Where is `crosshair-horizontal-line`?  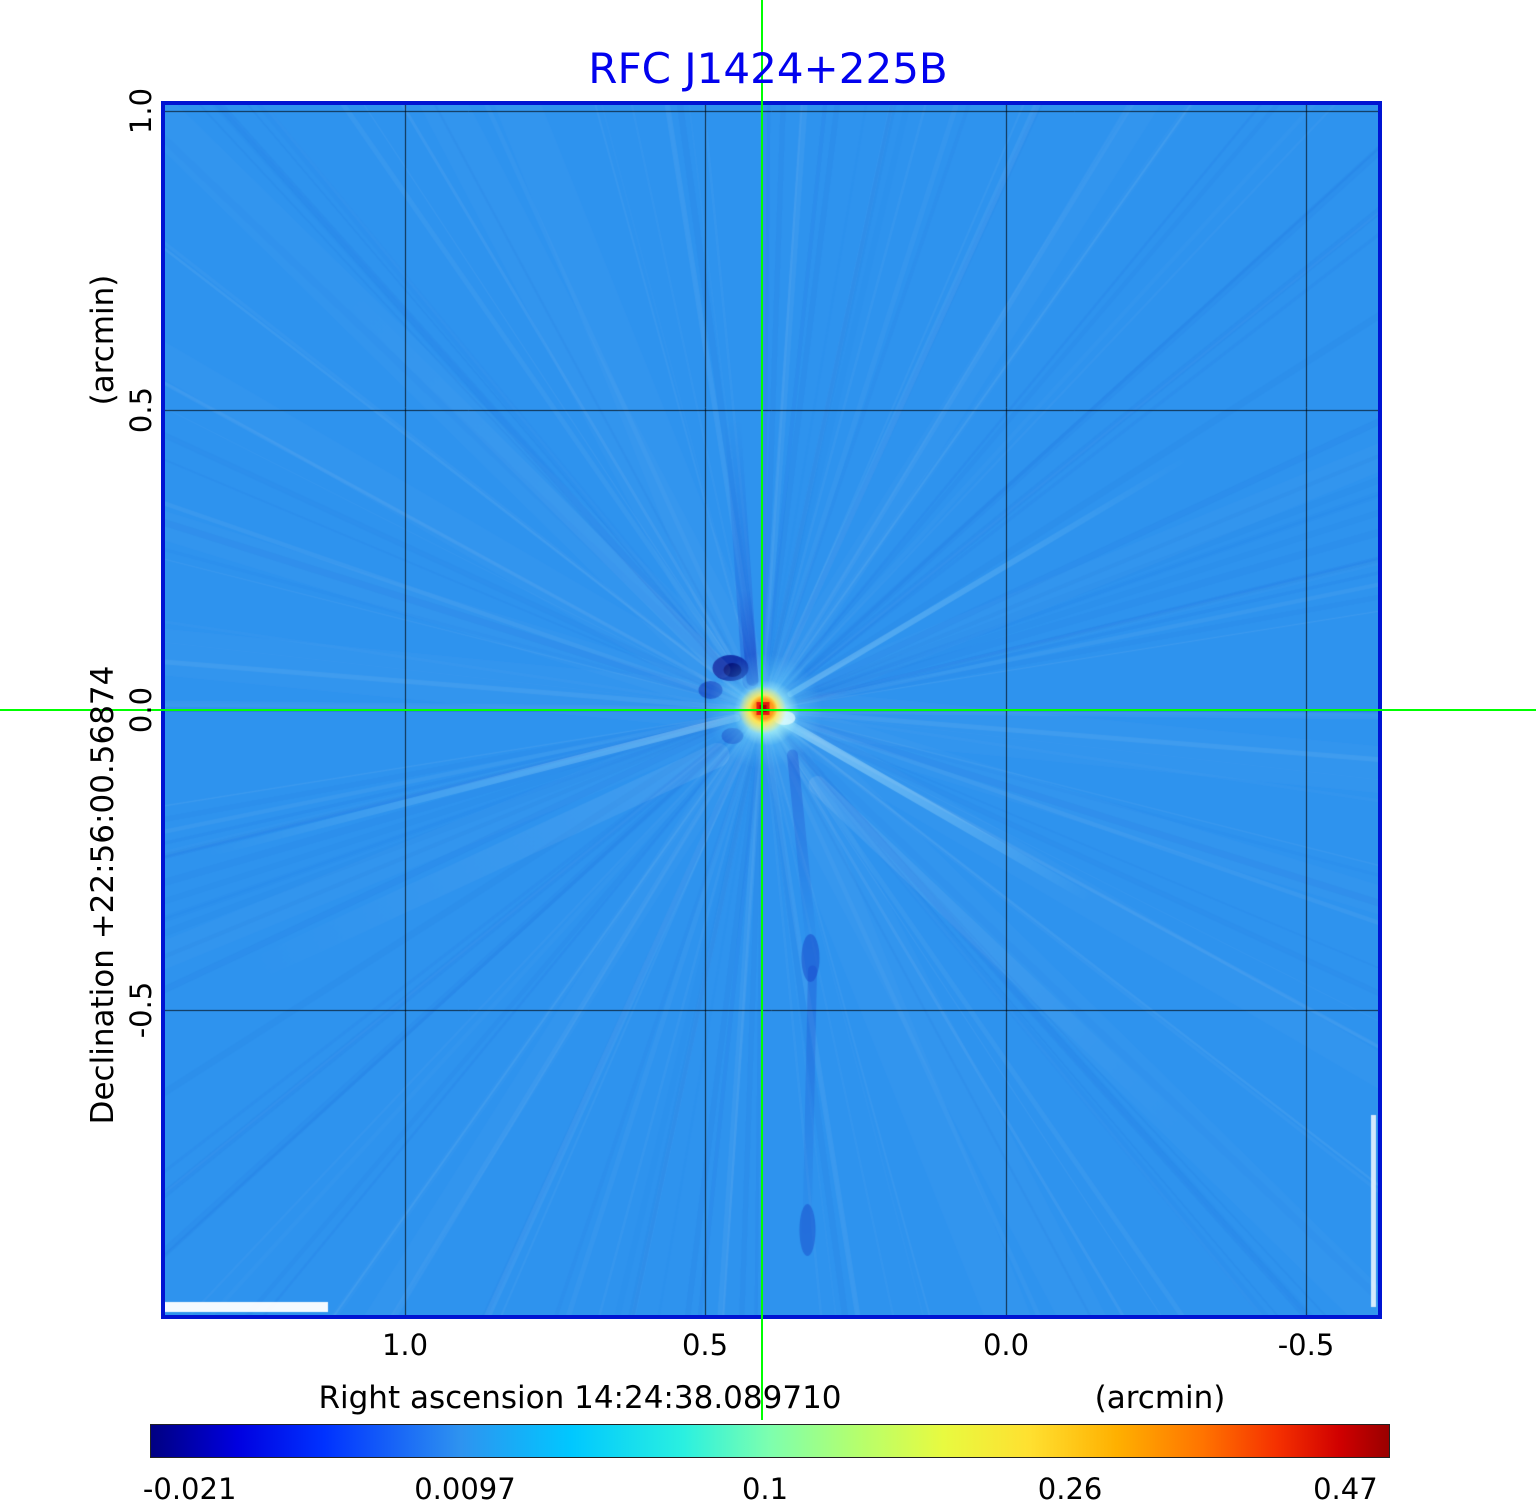
crosshair-horizontal-line is located at coordinates (768, 710).